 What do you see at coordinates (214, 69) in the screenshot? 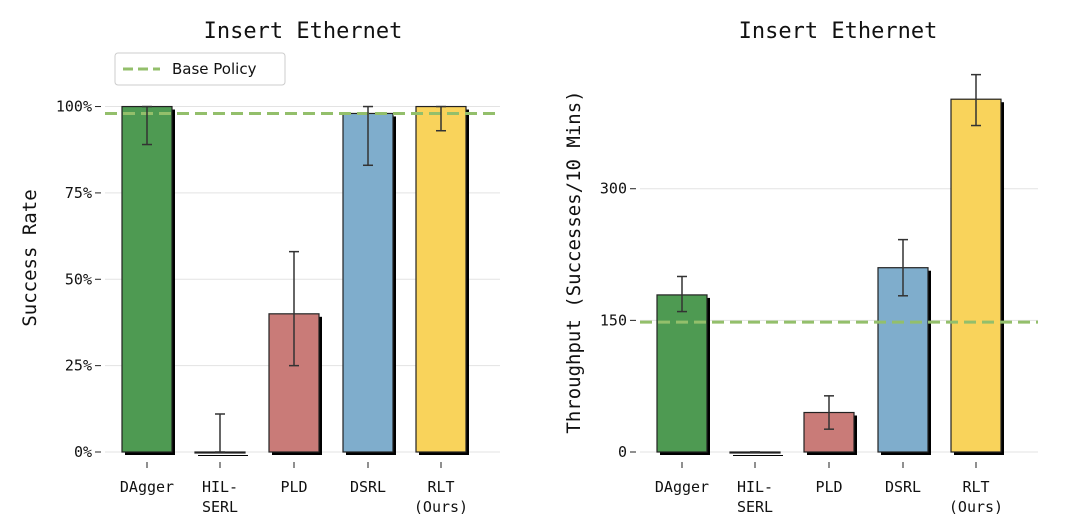
I see `legend-label: Base Policy` at bounding box center [214, 69].